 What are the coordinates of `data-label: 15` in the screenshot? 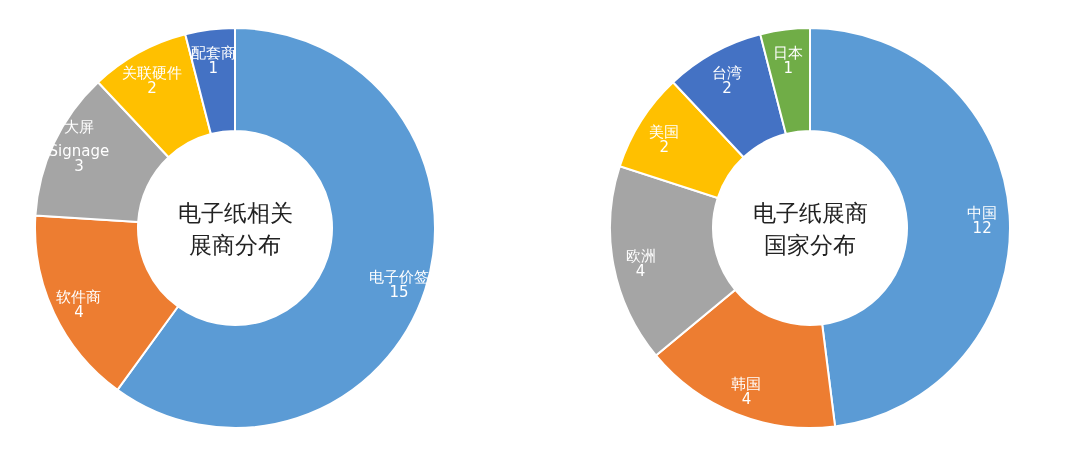 It's located at (399, 292).